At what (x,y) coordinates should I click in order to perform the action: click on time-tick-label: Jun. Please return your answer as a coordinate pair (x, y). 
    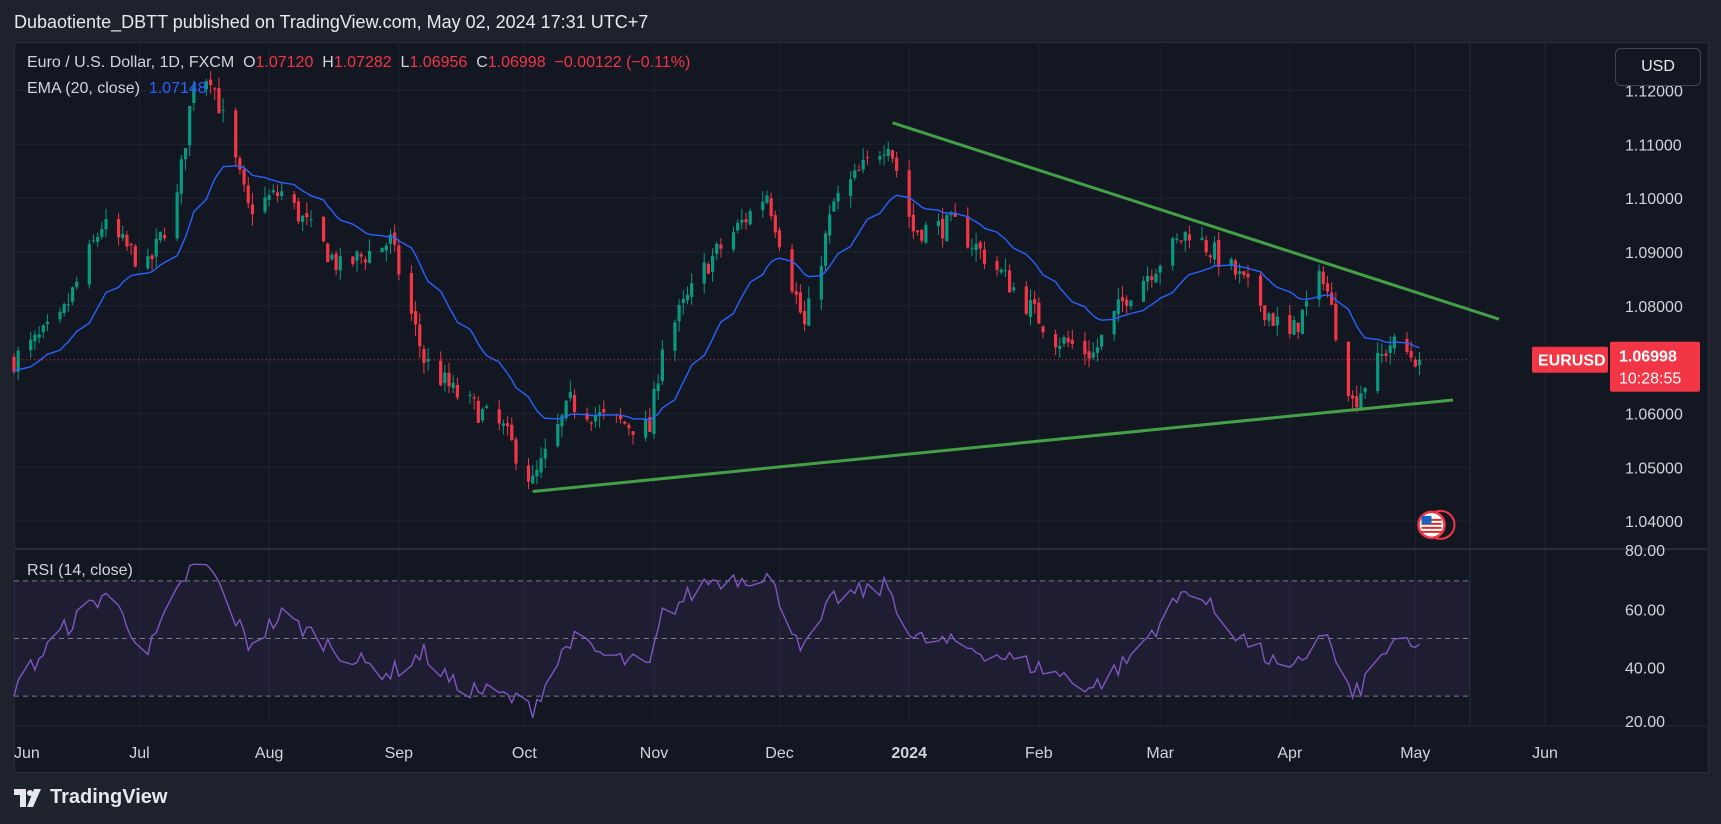
    Looking at the image, I should click on (1545, 753).